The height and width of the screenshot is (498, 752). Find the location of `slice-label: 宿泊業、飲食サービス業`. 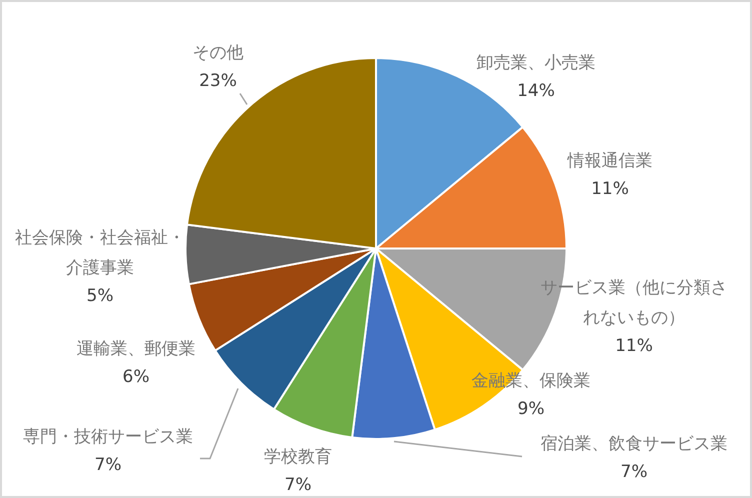

slice-label: 宿泊業、飲食サービス業 is located at coordinates (634, 444).